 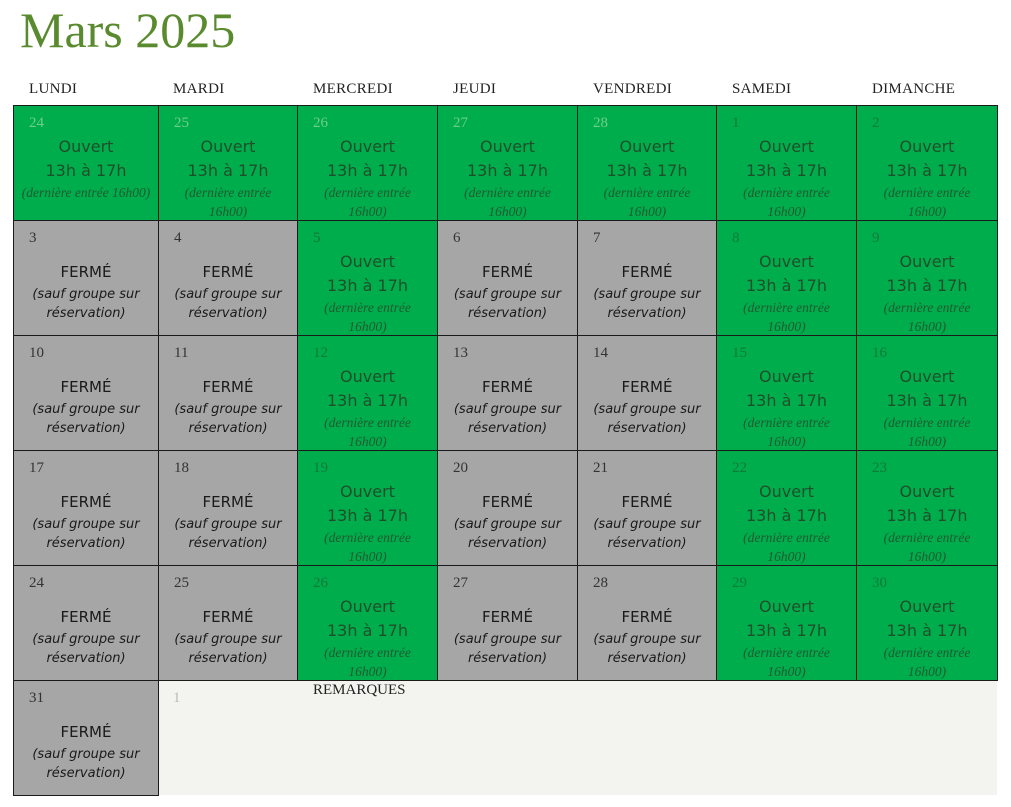 I want to click on weekday-header: DIMANCHE, so click(x=914, y=89).